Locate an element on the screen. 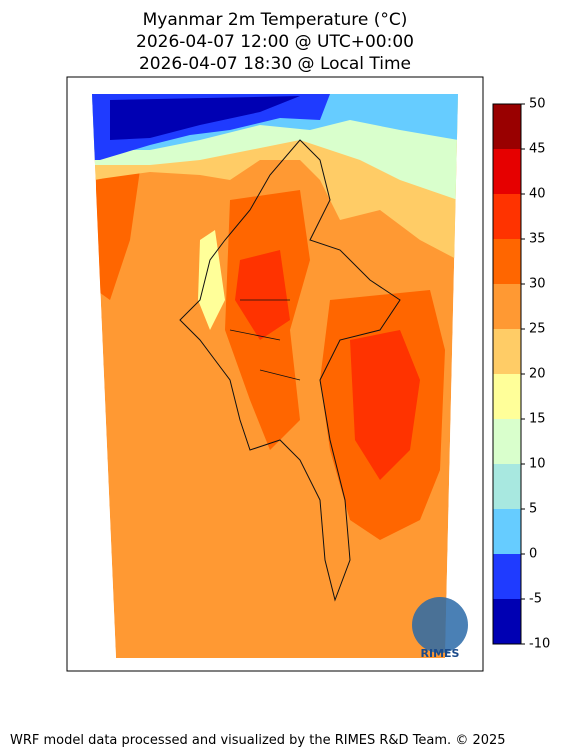 The height and width of the screenshot is (756, 562). tick-label: 0 is located at coordinates (533, 554).